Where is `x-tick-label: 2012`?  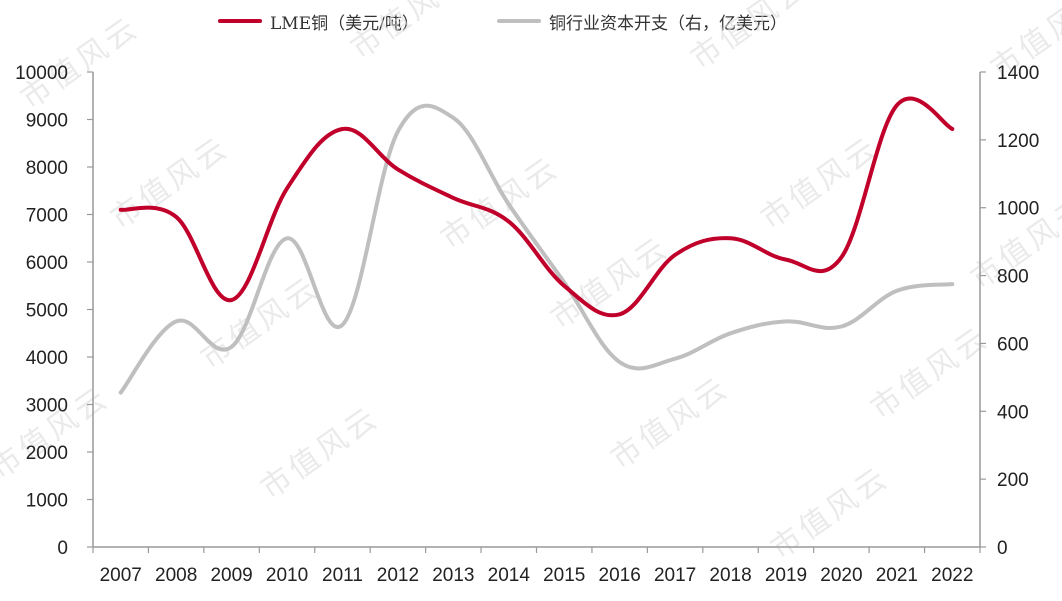
x-tick-label: 2012 is located at coordinates (398, 575).